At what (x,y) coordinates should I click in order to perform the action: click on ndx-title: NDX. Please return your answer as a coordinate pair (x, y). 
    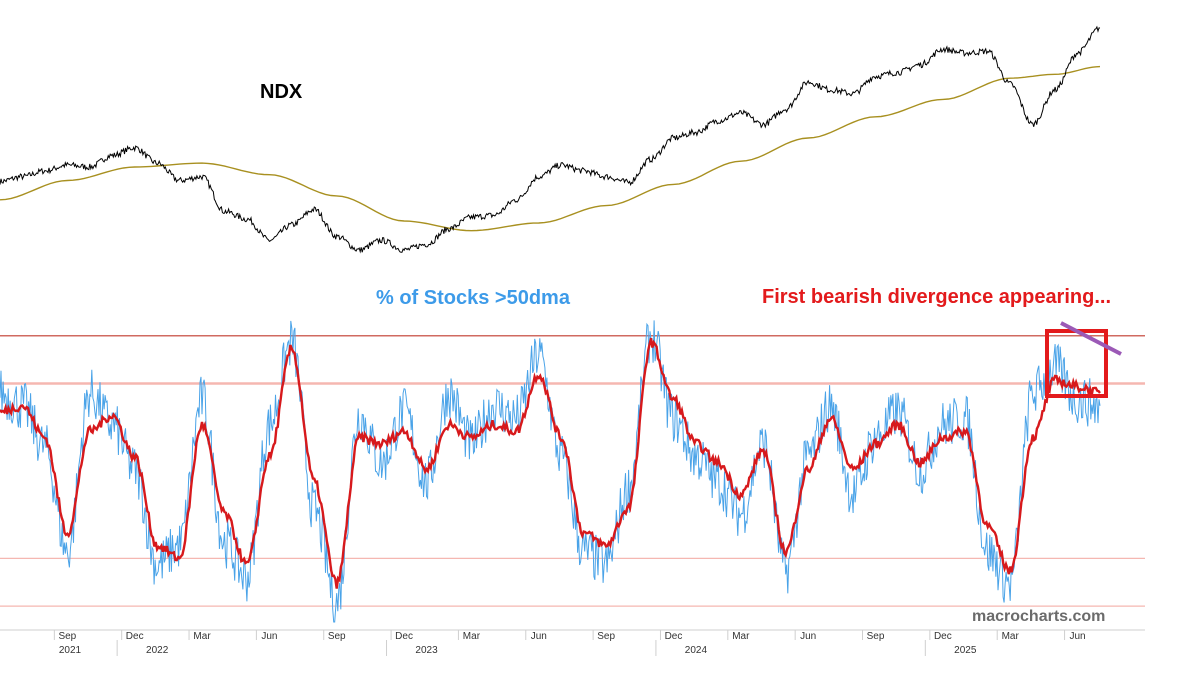
    Looking at the image, I should click on (281, 92).